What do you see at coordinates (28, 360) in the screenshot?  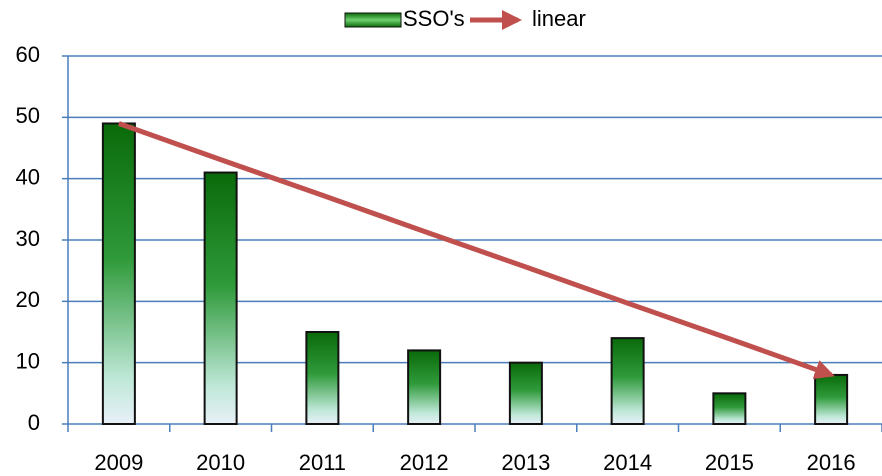 I see `y-tick-label: 10` at bounding box center [28, 360].